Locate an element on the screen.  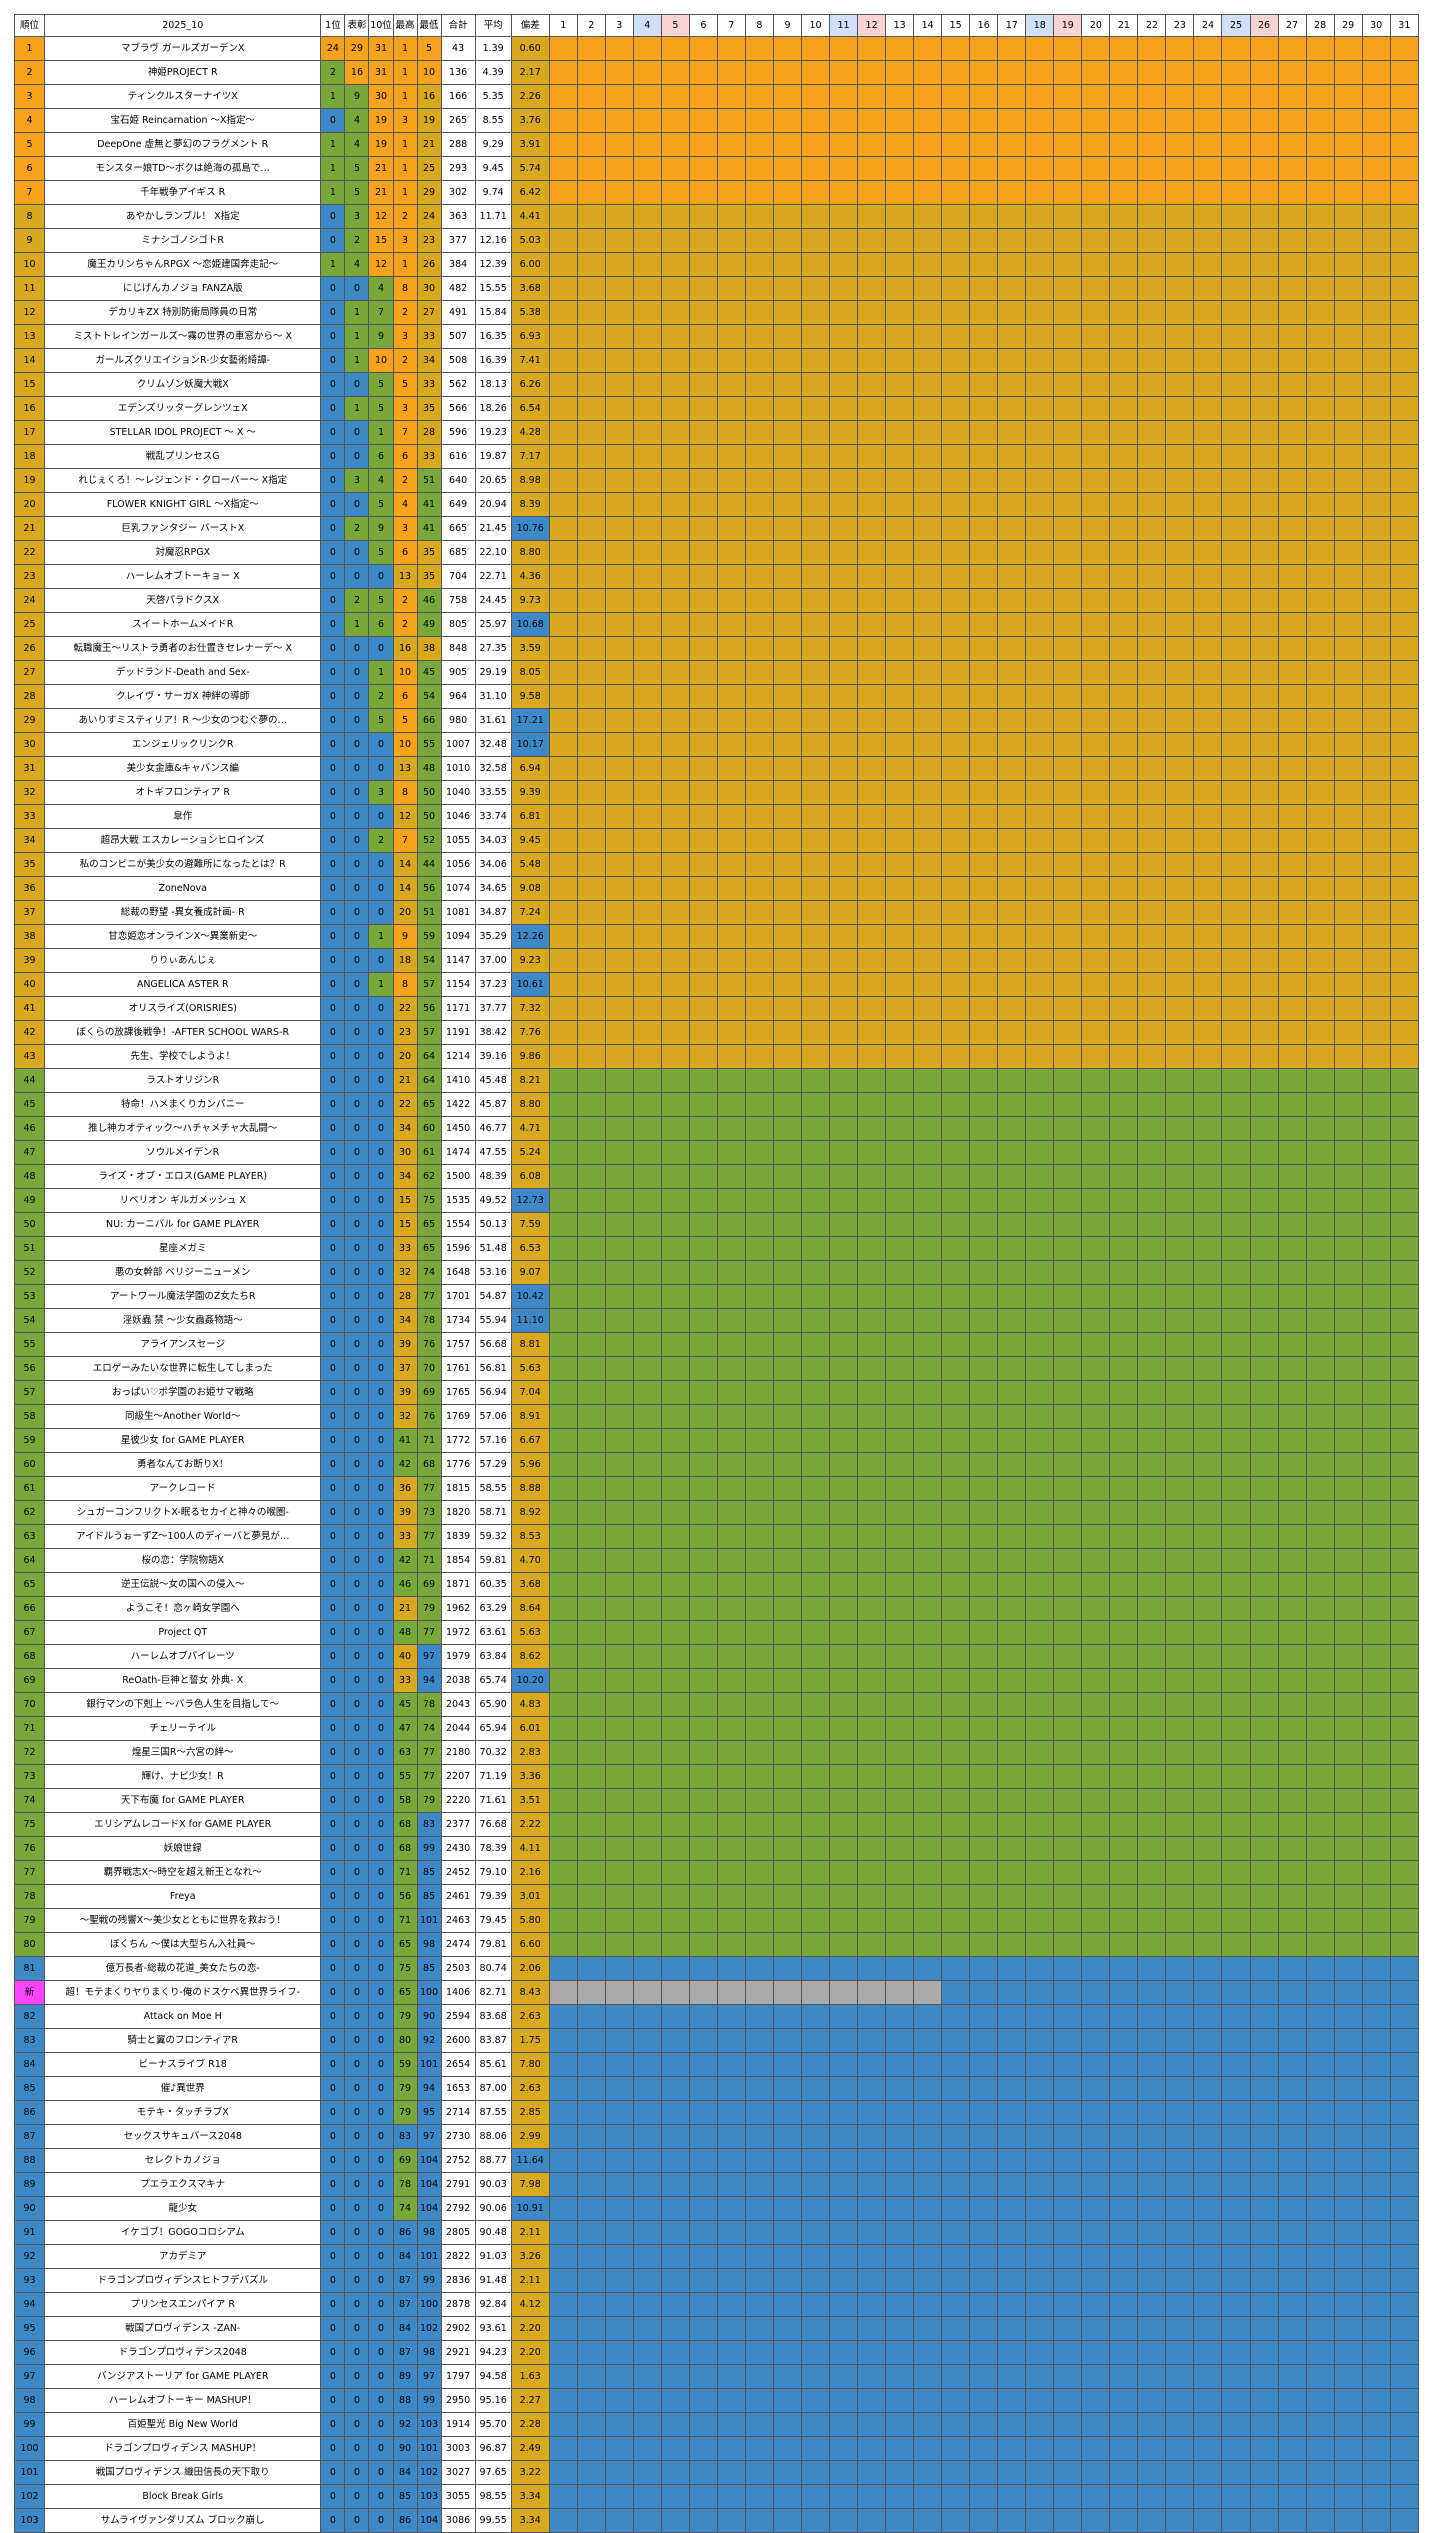
top10-count: 1 is located at coordinates (381, 936).